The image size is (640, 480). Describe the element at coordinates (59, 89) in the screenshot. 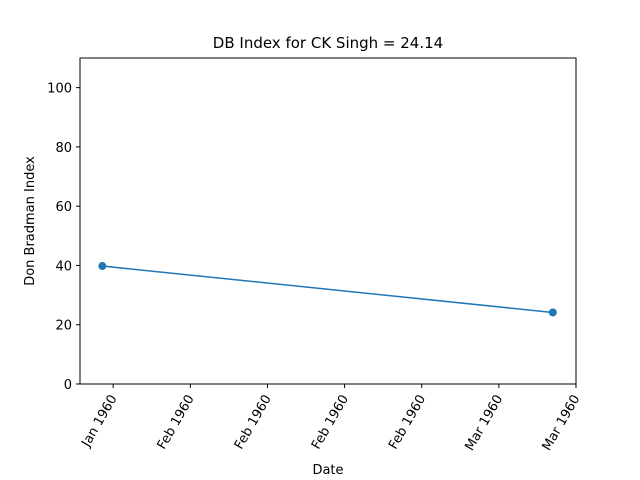

I see `y-tick-label: 100` at that location.